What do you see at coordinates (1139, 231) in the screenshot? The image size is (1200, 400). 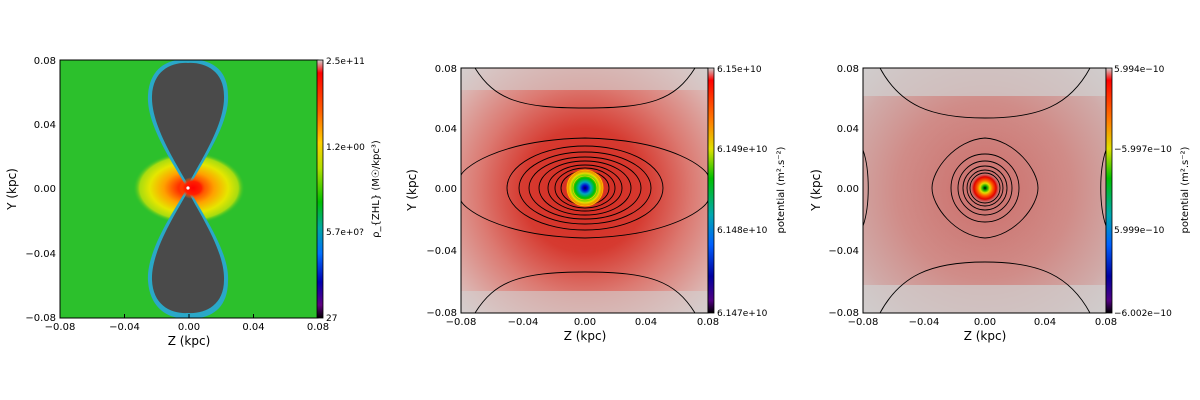 I see `colorbar-tick-label: 5.999e−10` at bounding box center [1139, 231].